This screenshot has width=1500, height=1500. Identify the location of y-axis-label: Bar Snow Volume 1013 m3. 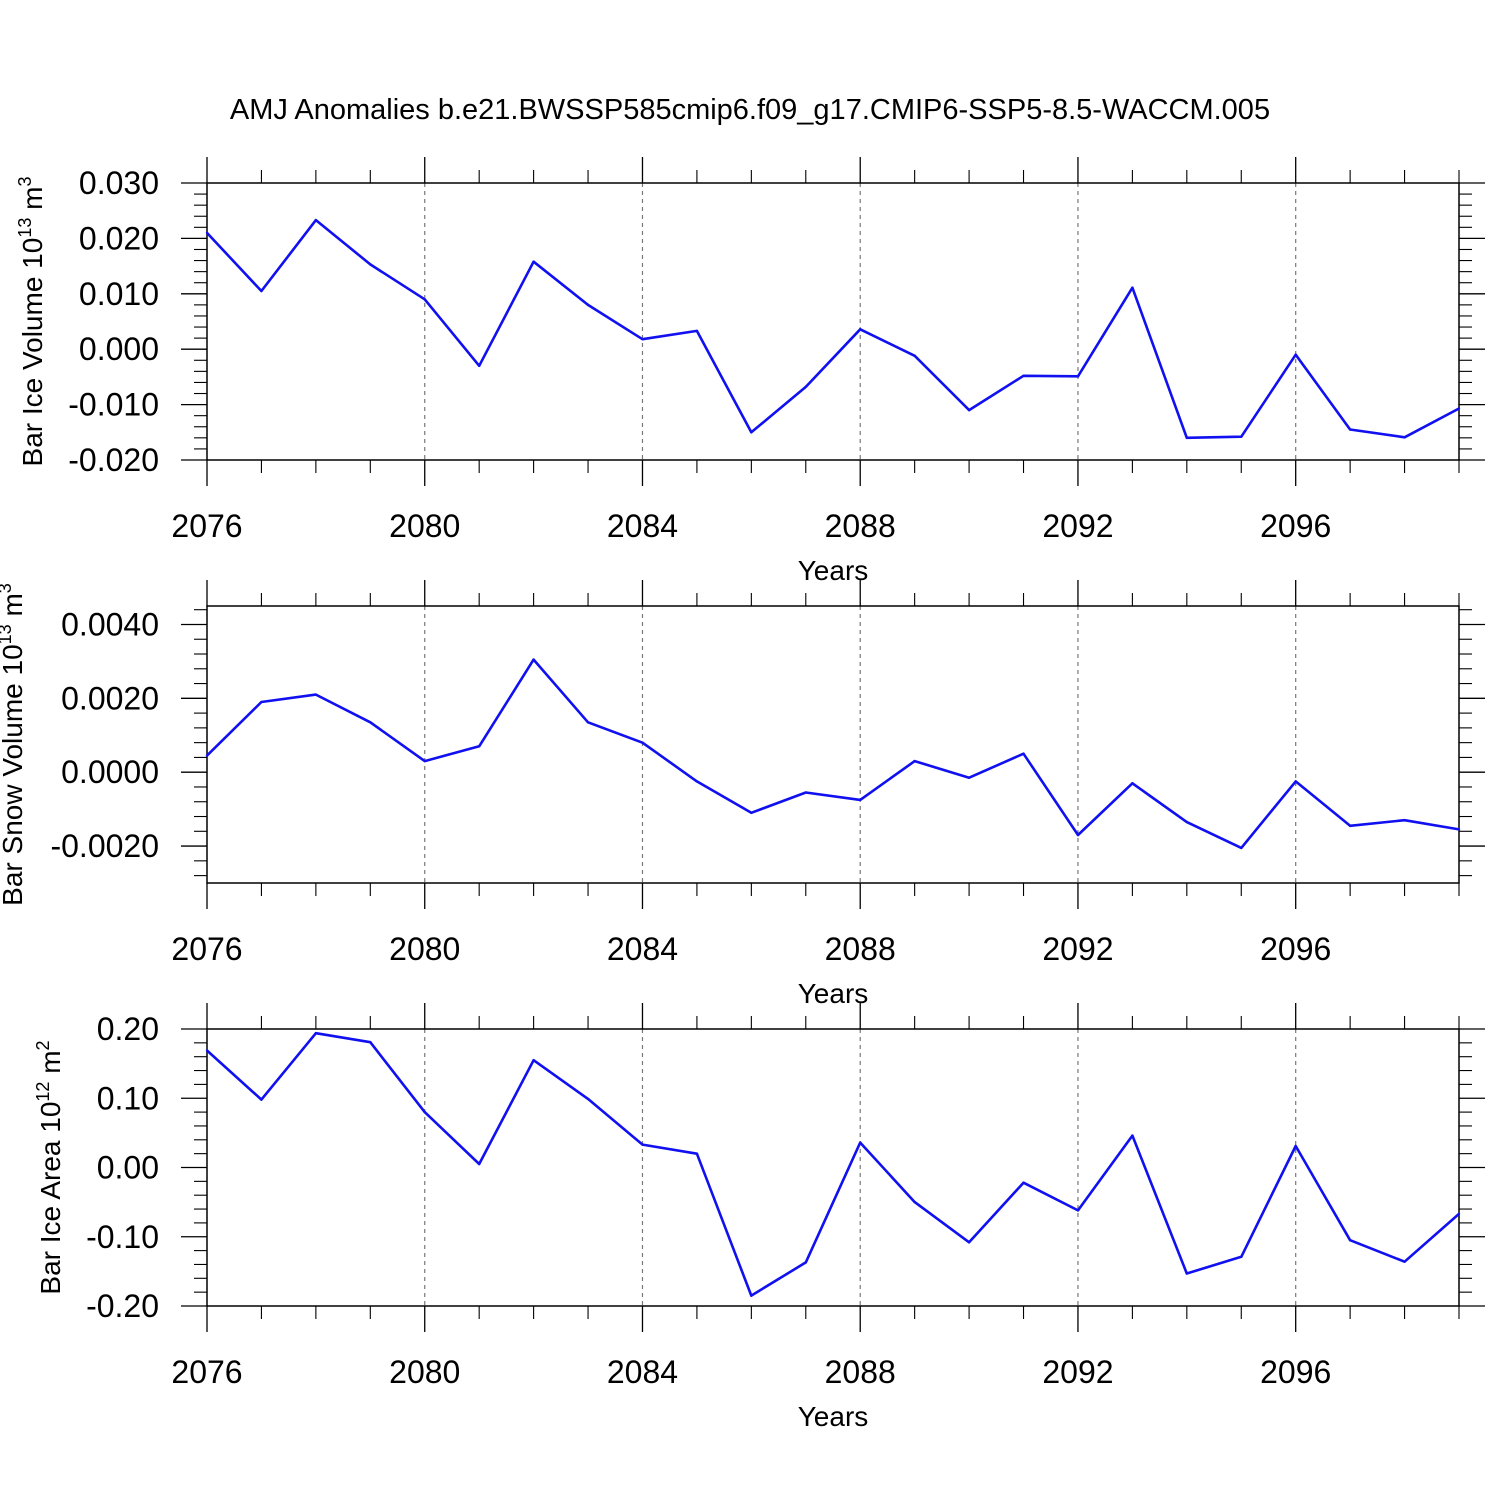
(14, 744).